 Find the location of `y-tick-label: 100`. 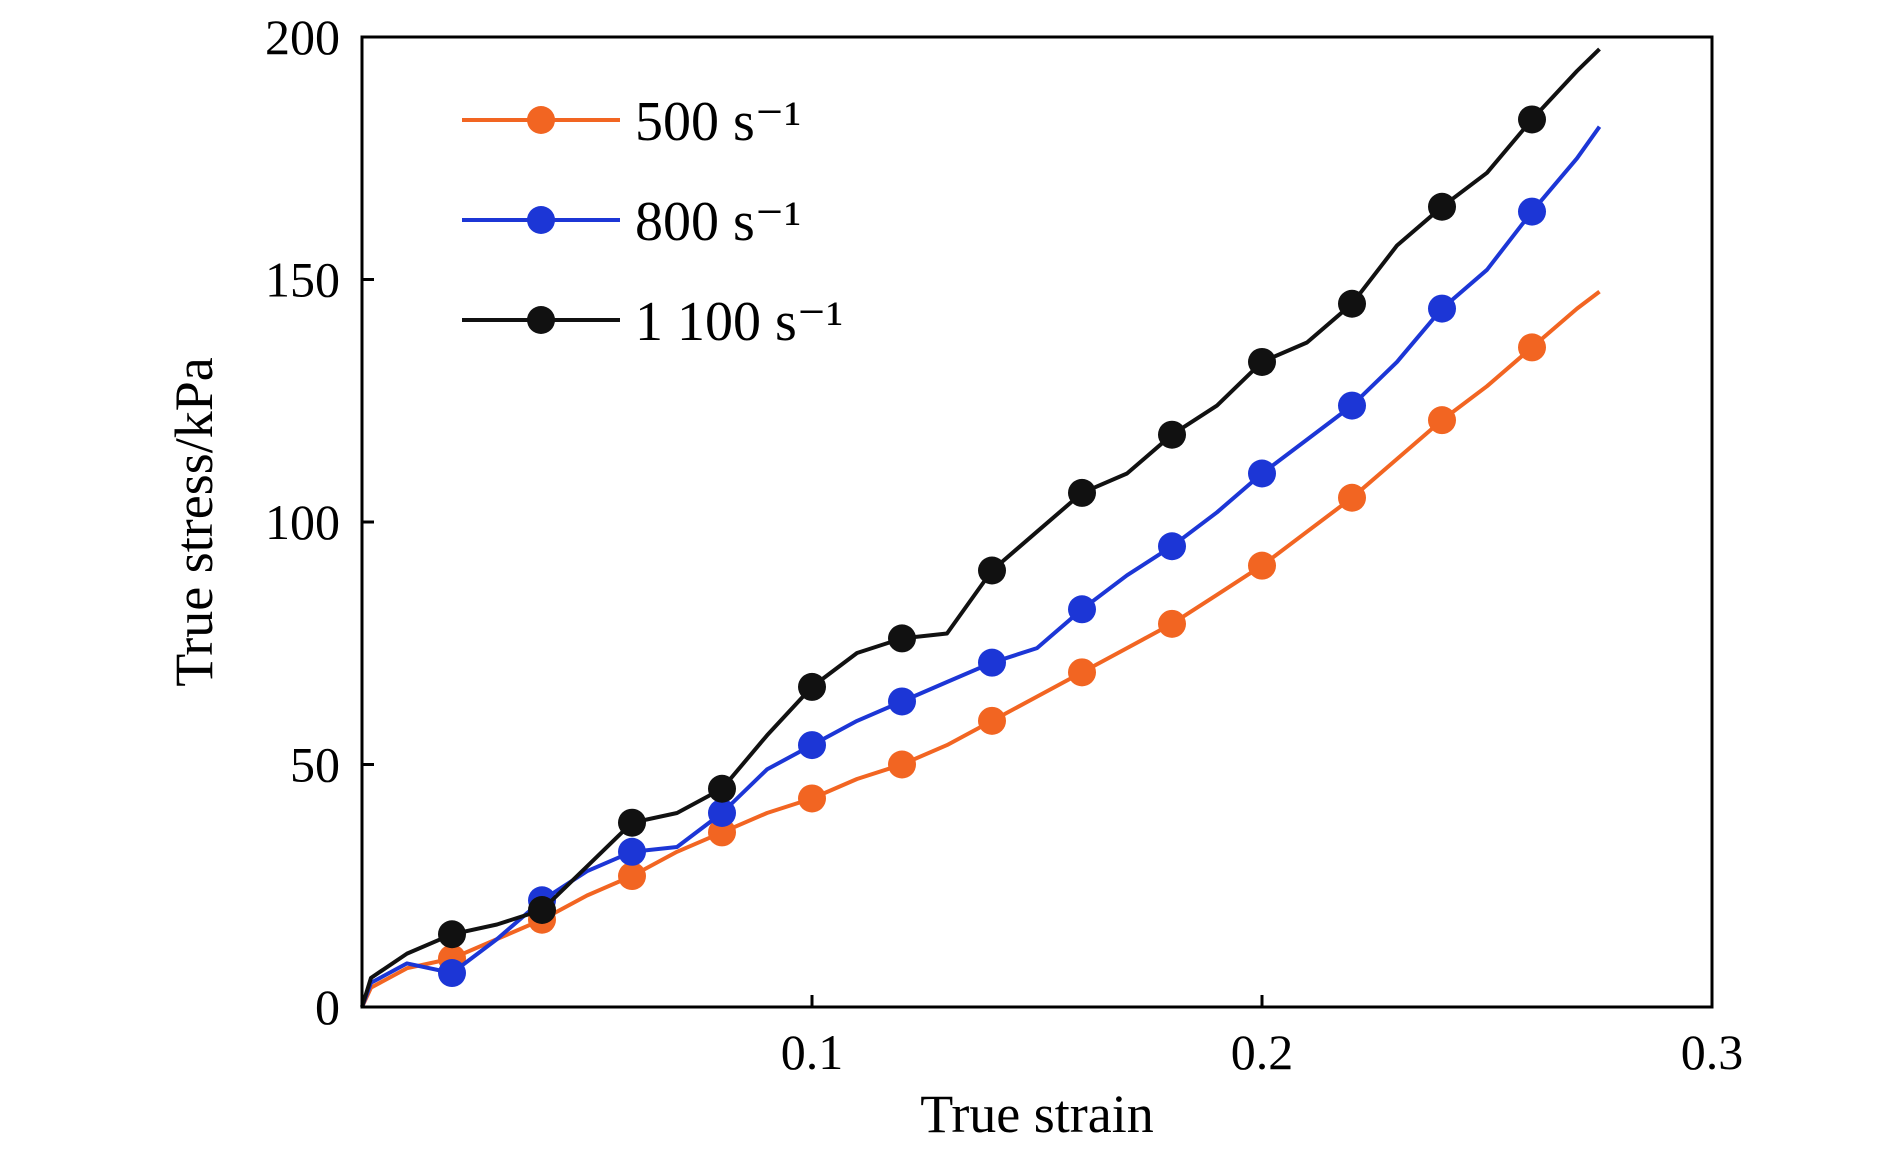

y-tick-label: 100 is located at coordinates (302, 522).